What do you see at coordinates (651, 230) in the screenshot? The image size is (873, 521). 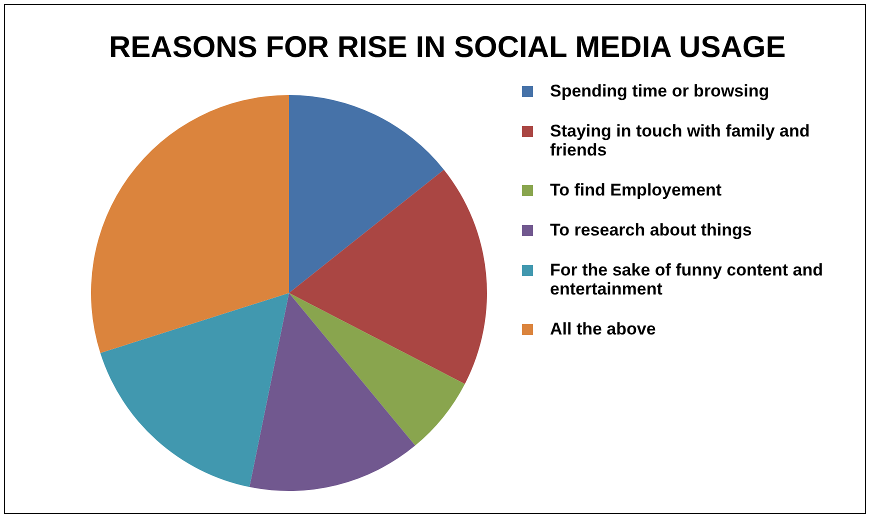 I see `legend-label: To research about things` at bounding box center [651, 230].